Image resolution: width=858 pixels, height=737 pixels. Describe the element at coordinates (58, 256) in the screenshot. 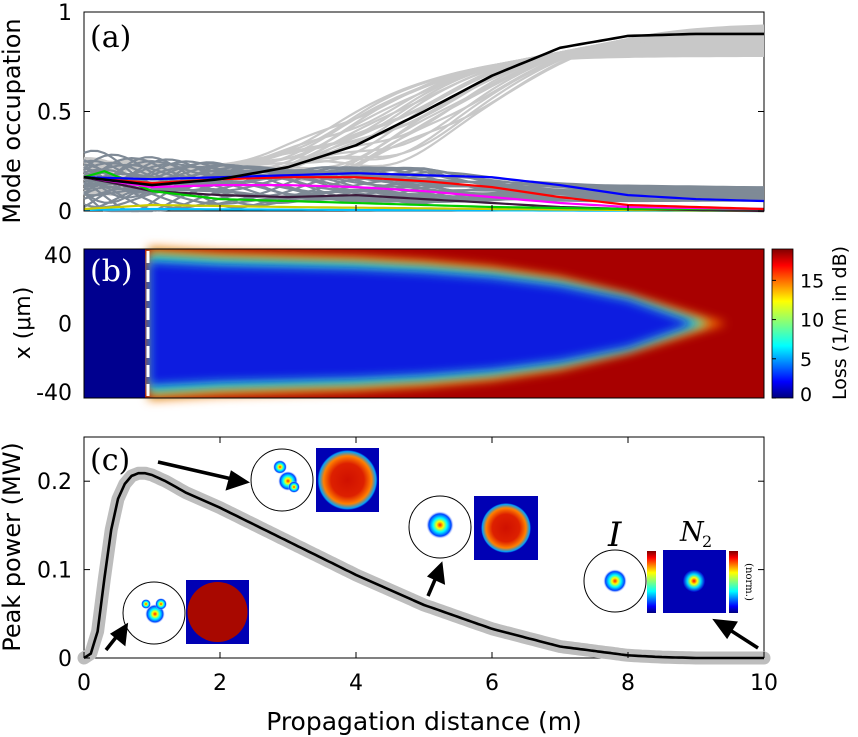

I see `ytick-label: 40` at that location.